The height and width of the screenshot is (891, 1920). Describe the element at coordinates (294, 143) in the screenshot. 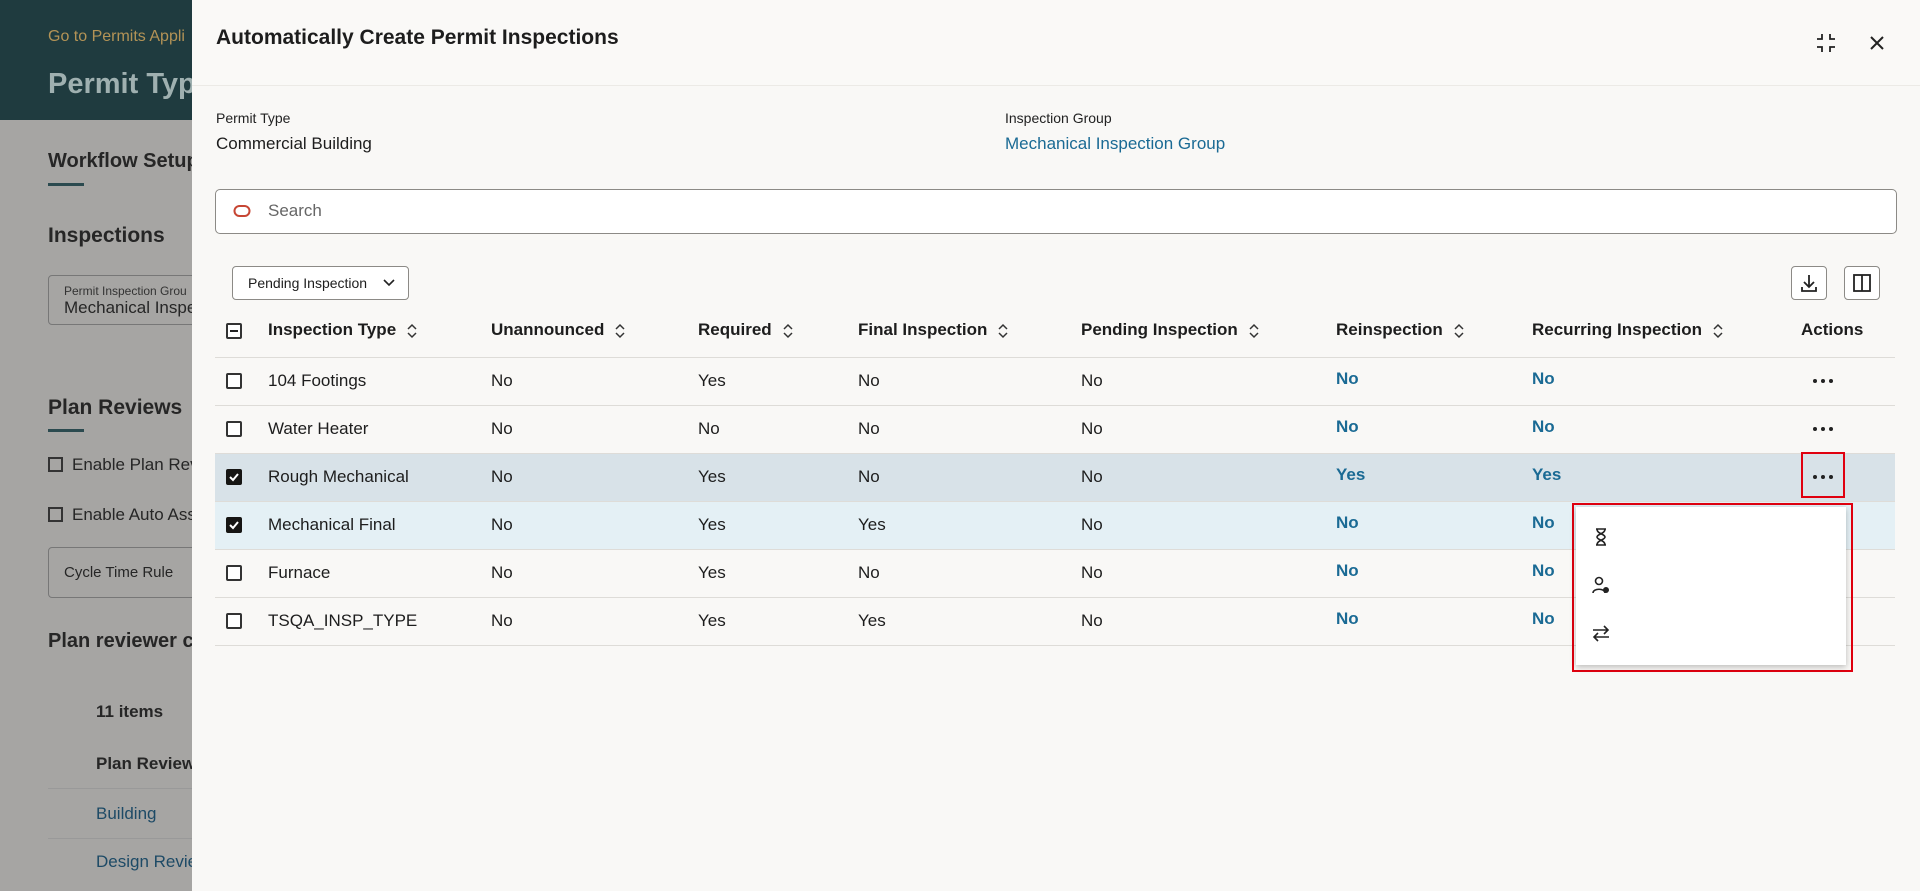

I see `field-value: Commercial Building` at that location.